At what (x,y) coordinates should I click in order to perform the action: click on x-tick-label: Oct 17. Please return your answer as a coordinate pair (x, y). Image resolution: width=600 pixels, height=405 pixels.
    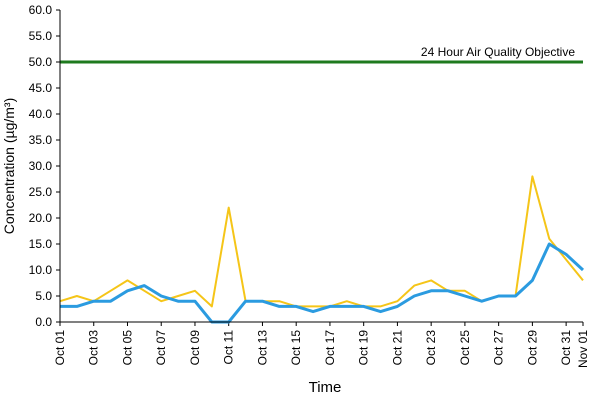
    Looking at the image, I should click on (330, 348).